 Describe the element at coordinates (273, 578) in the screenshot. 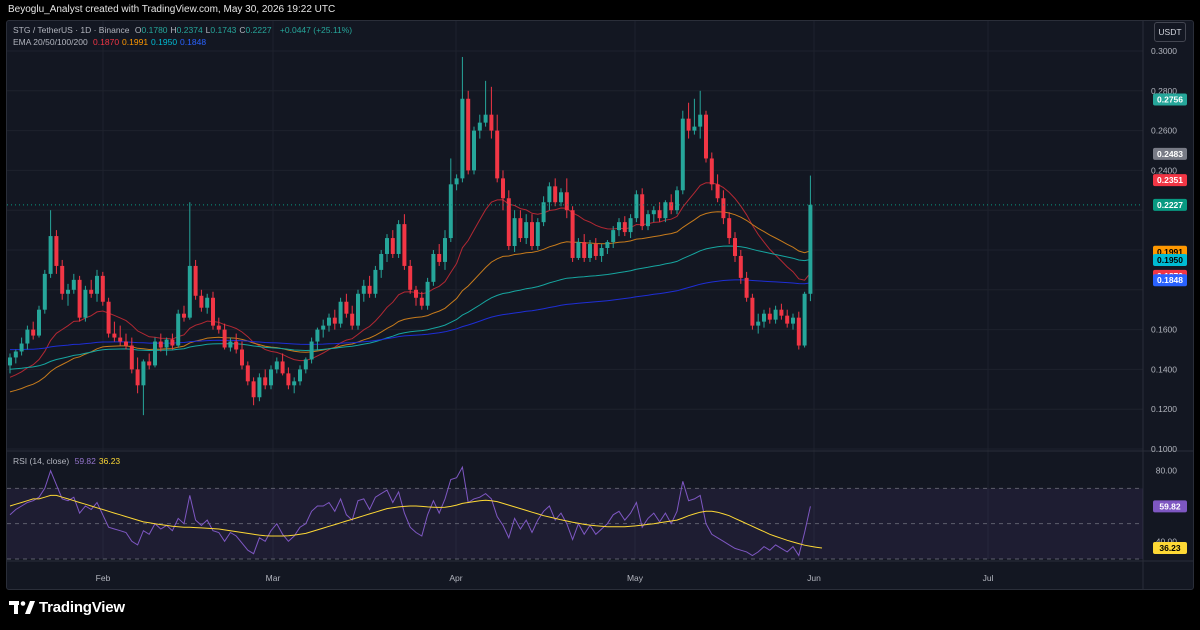

I see `time-tick-label: Mar` at that location.